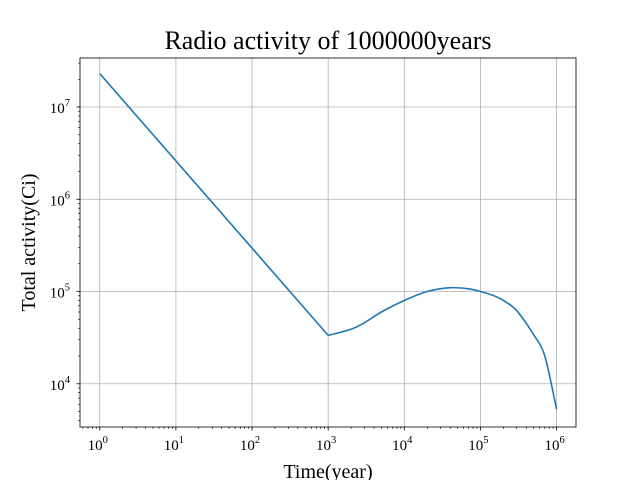 This screenshot has height=480, width=640. I want to click on x-axis: 10⁰ 10¹ 10² 10³ 10⁴ 10⁵ 10⁶, so click(323, 440).